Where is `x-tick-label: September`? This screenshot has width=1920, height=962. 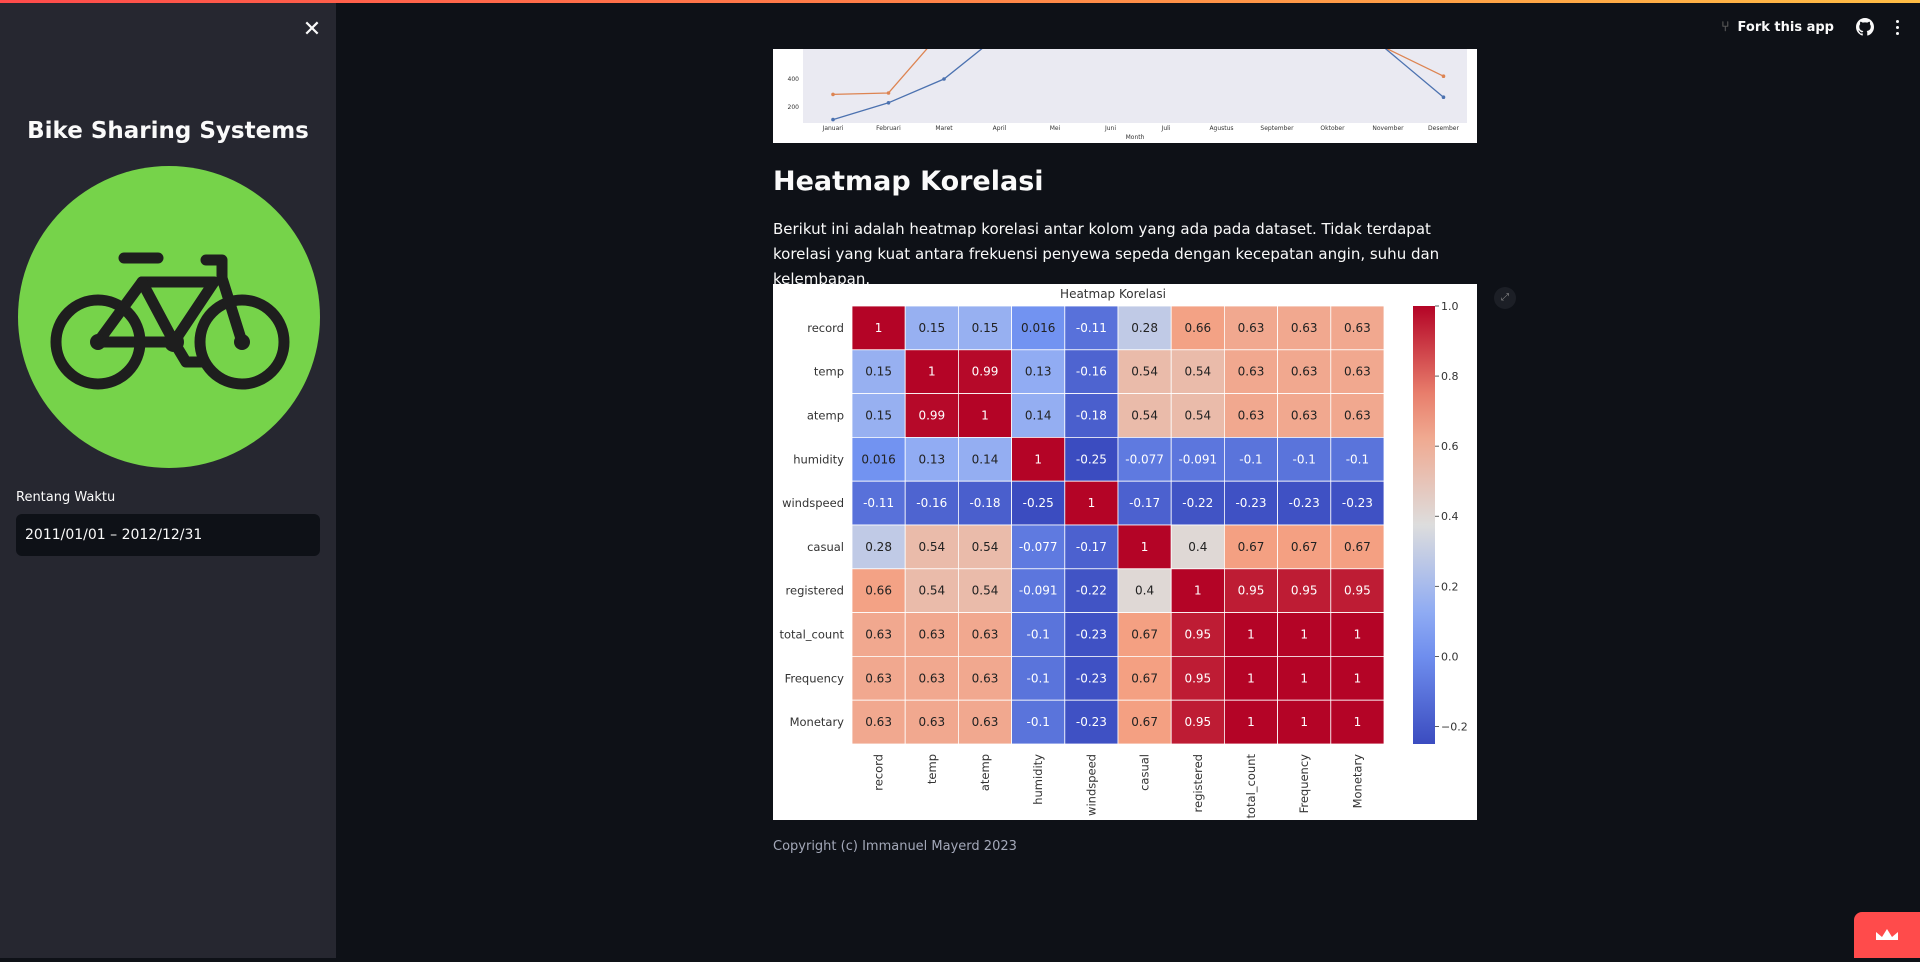 x-tick-label: September is located at coordinates (1277, 128).